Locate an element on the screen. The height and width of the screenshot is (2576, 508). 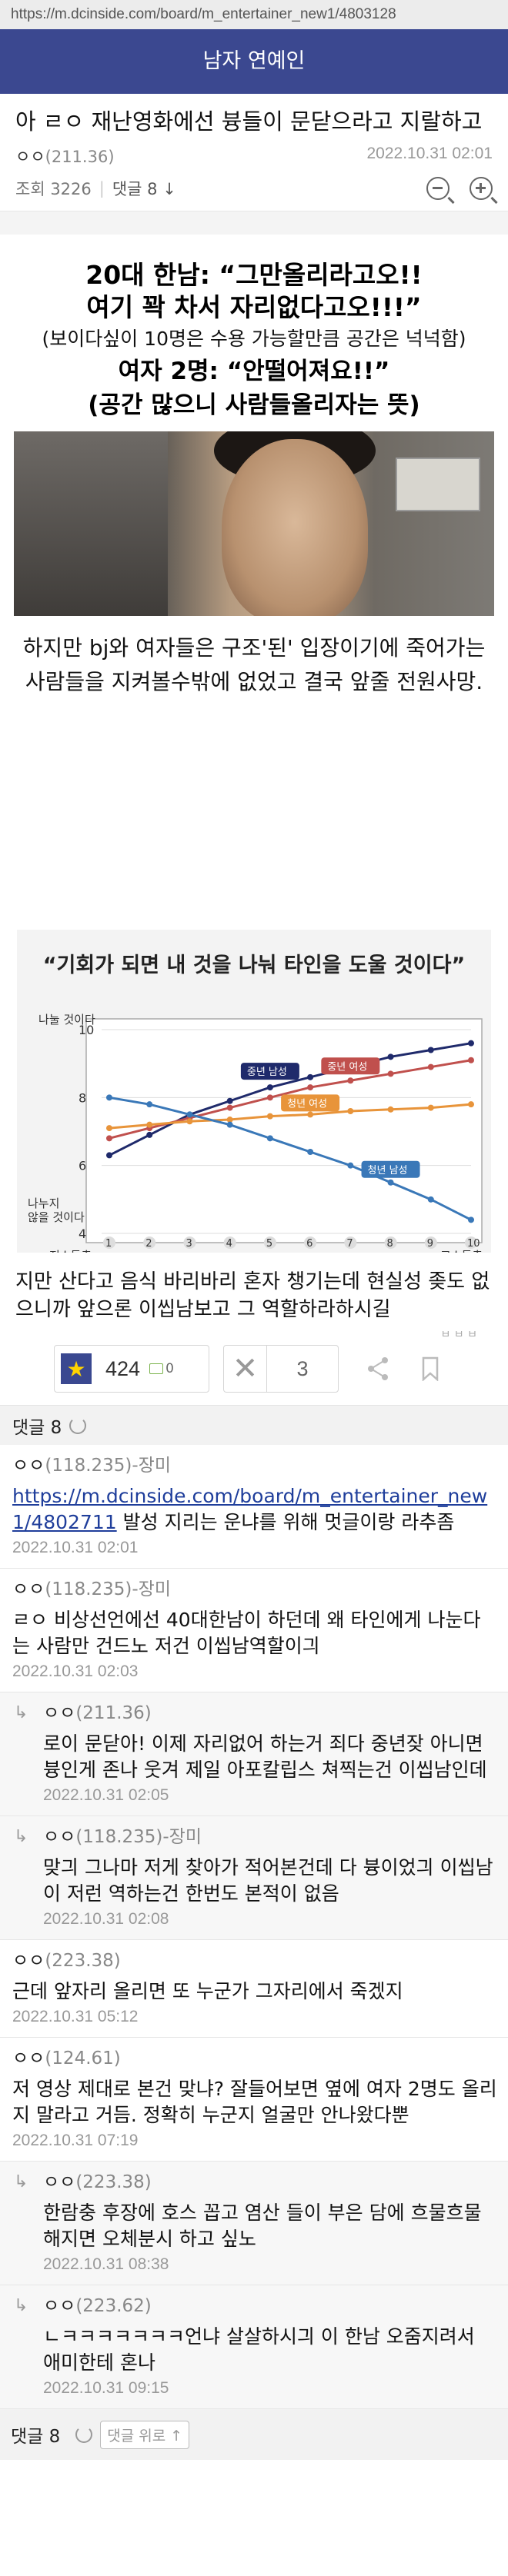
post-date: 2022.10.31 02:01 is located at coordinates (429, 153).